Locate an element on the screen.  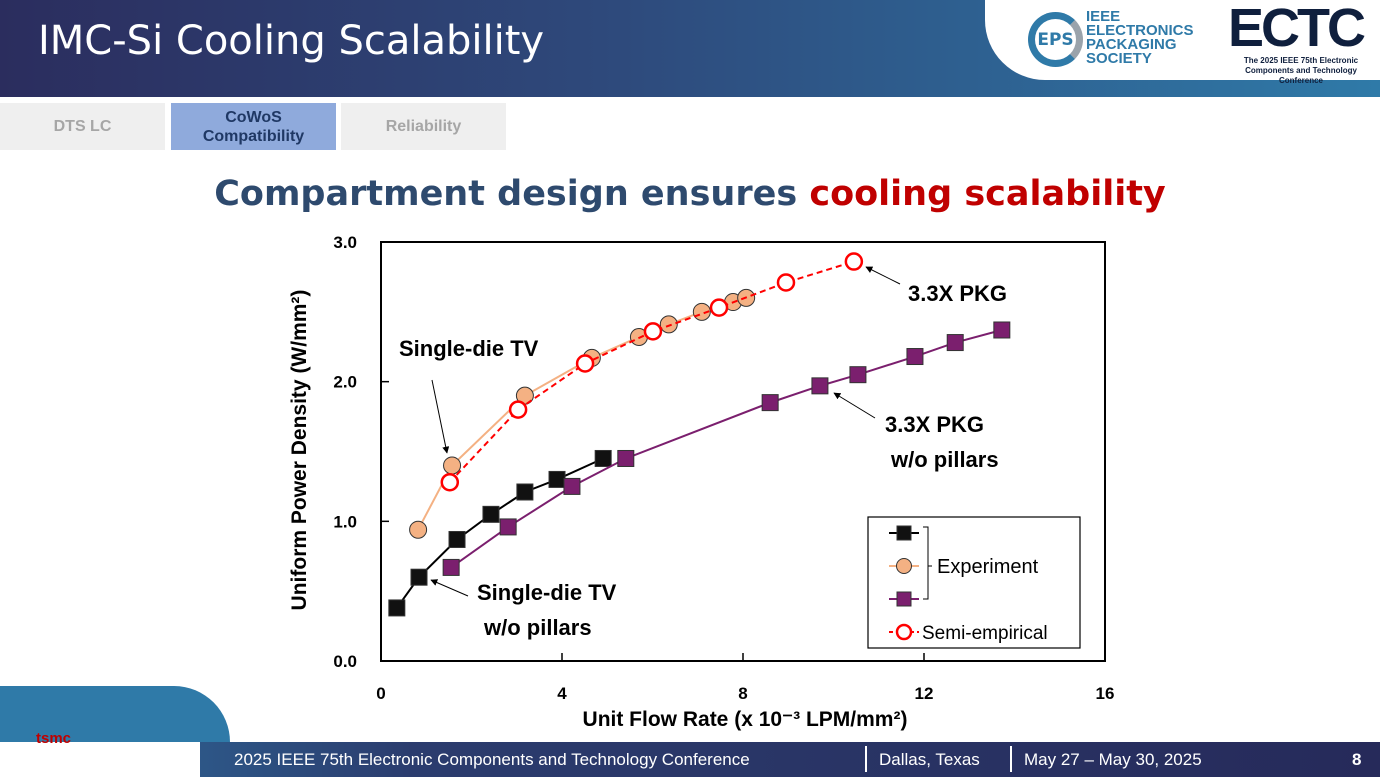
x-tick-label: 4 is located at coordinates (562, 693).